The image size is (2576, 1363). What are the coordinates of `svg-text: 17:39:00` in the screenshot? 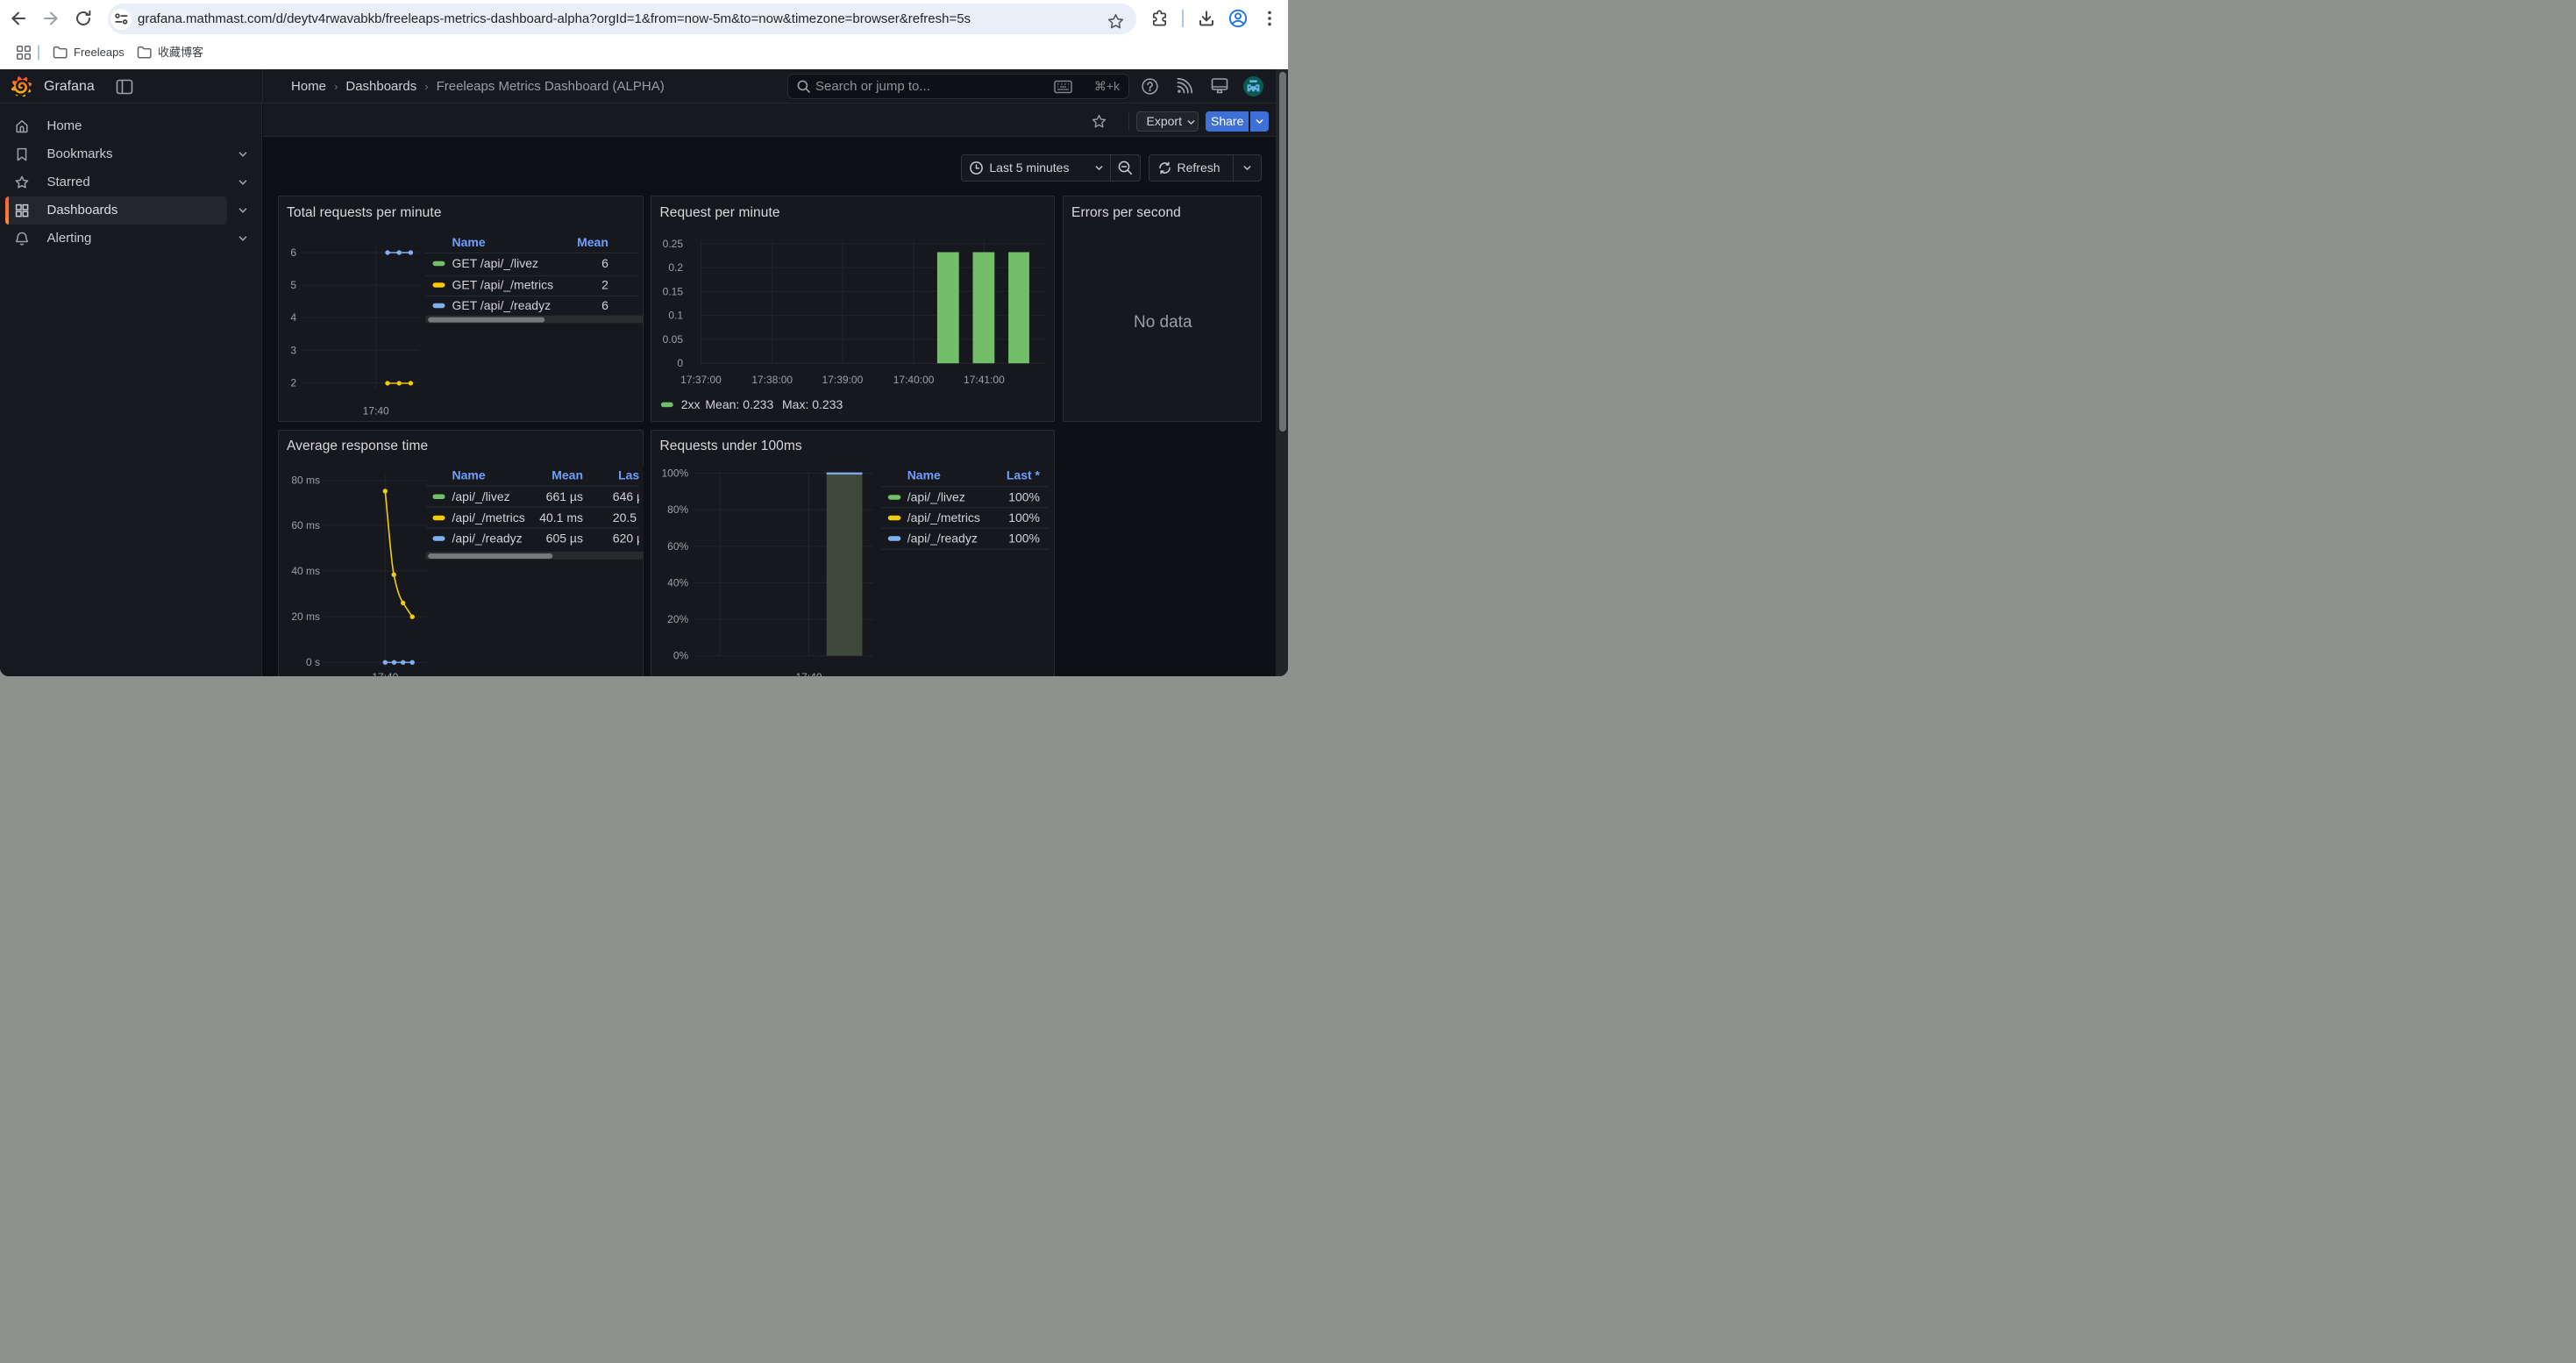 It's located at (843, 380).